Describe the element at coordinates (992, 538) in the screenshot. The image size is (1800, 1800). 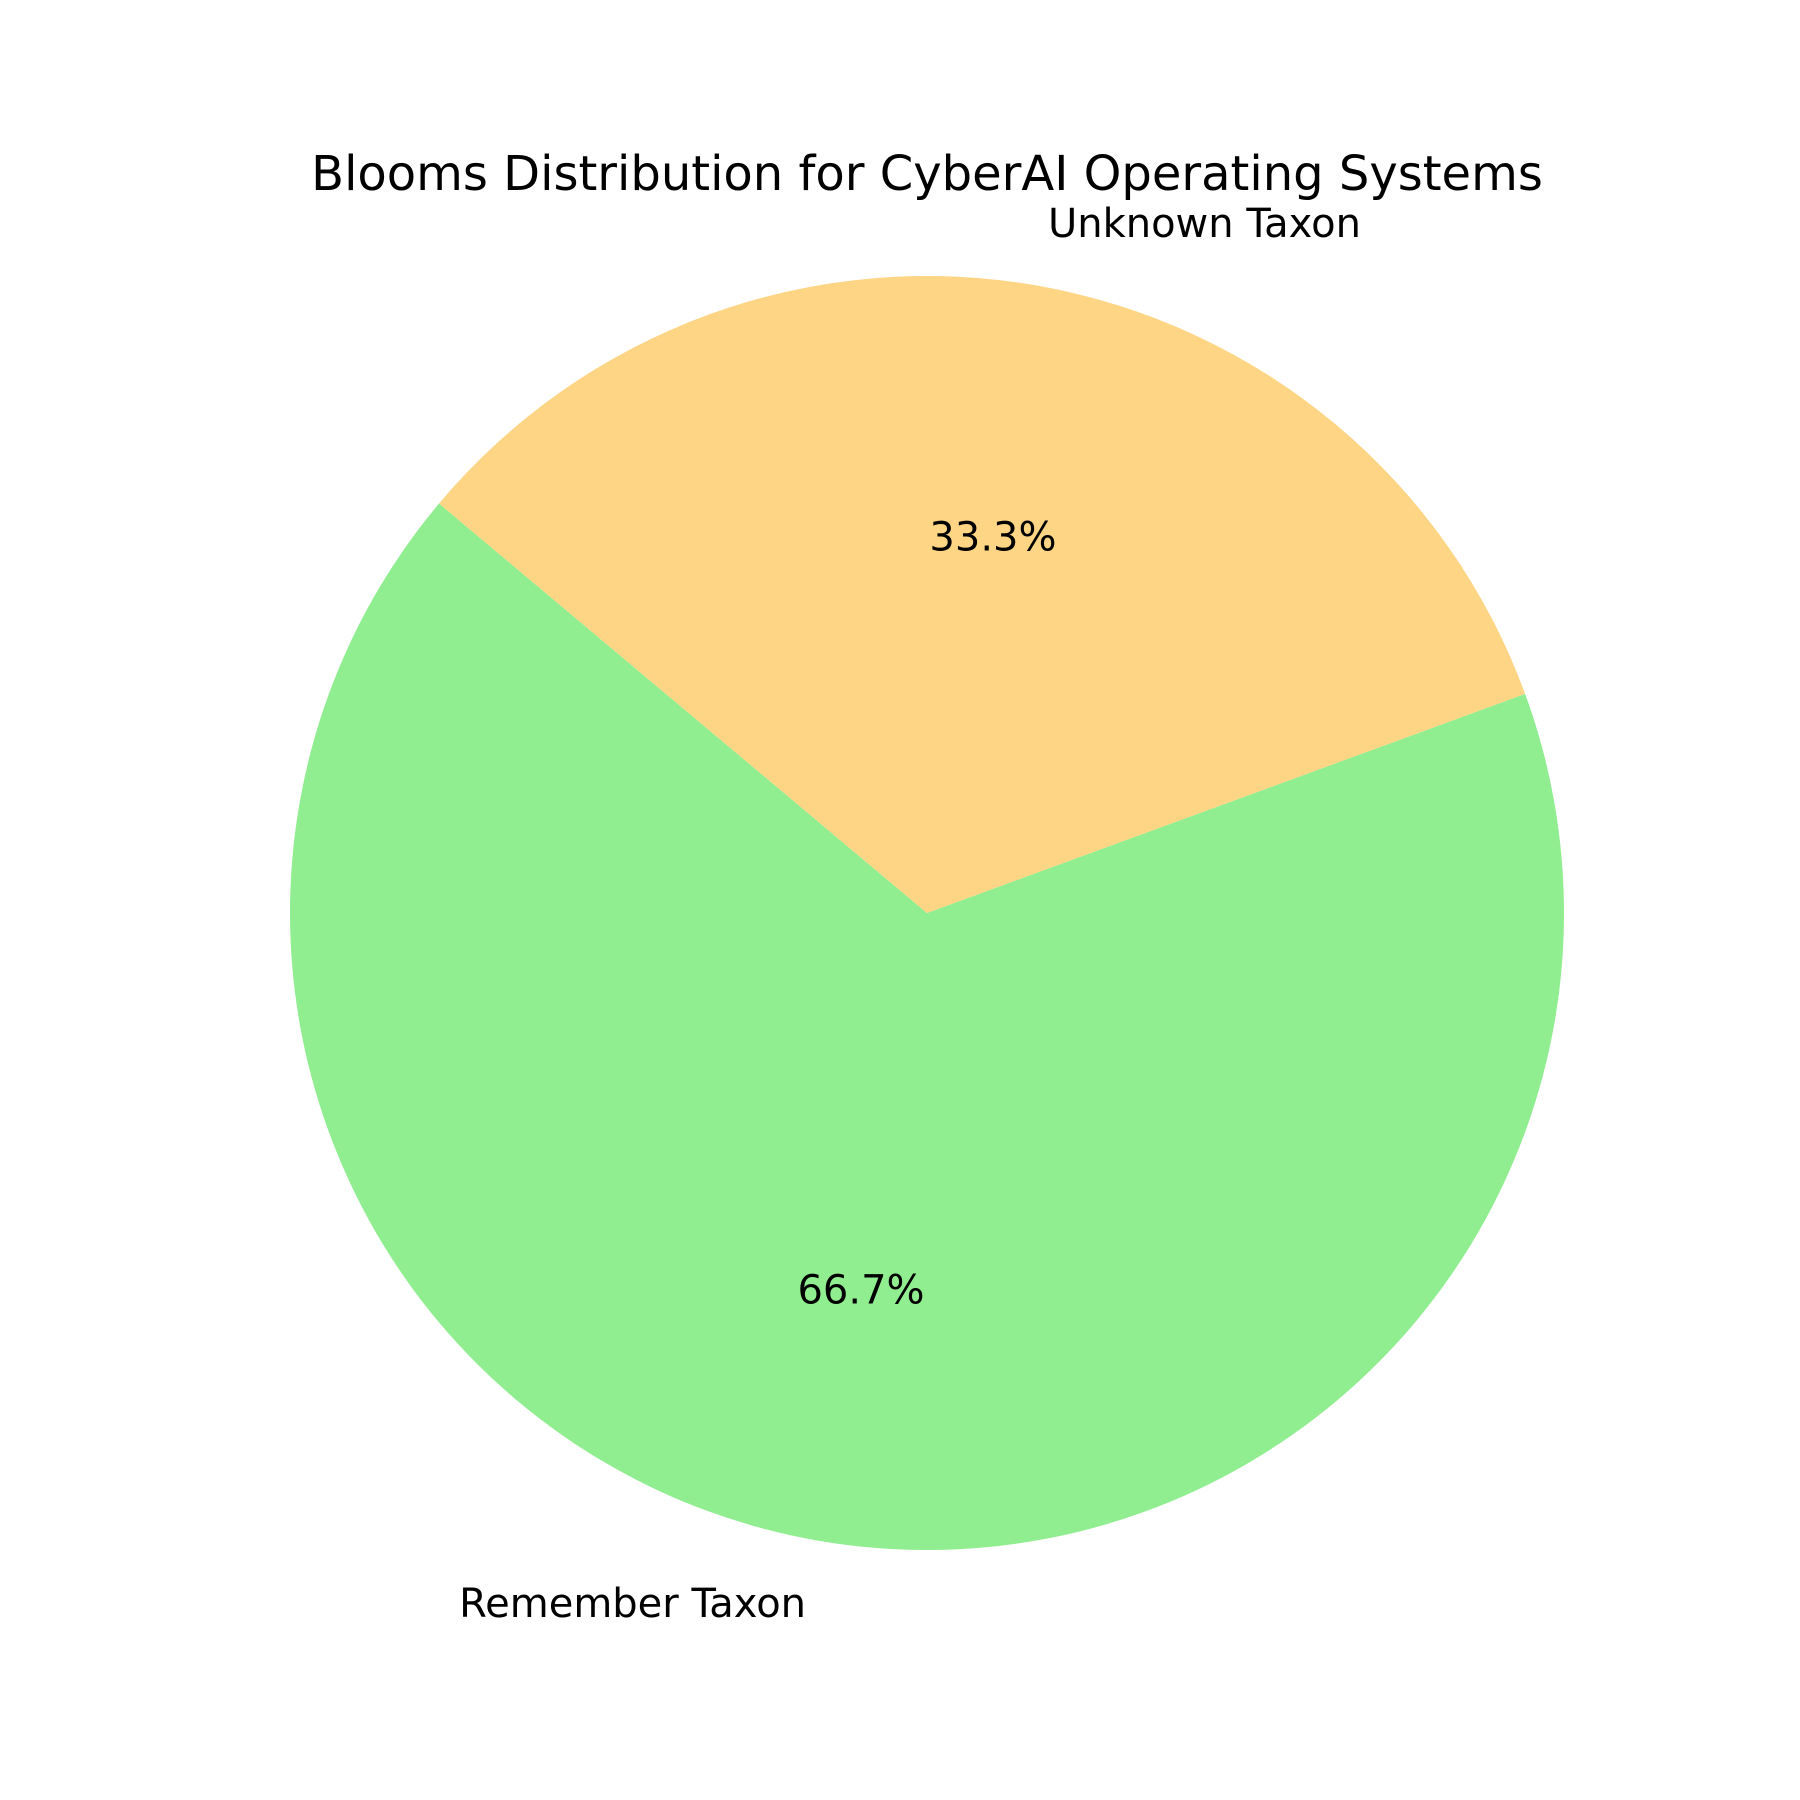
I see `slice-percent-label: 33.3%` at that location.